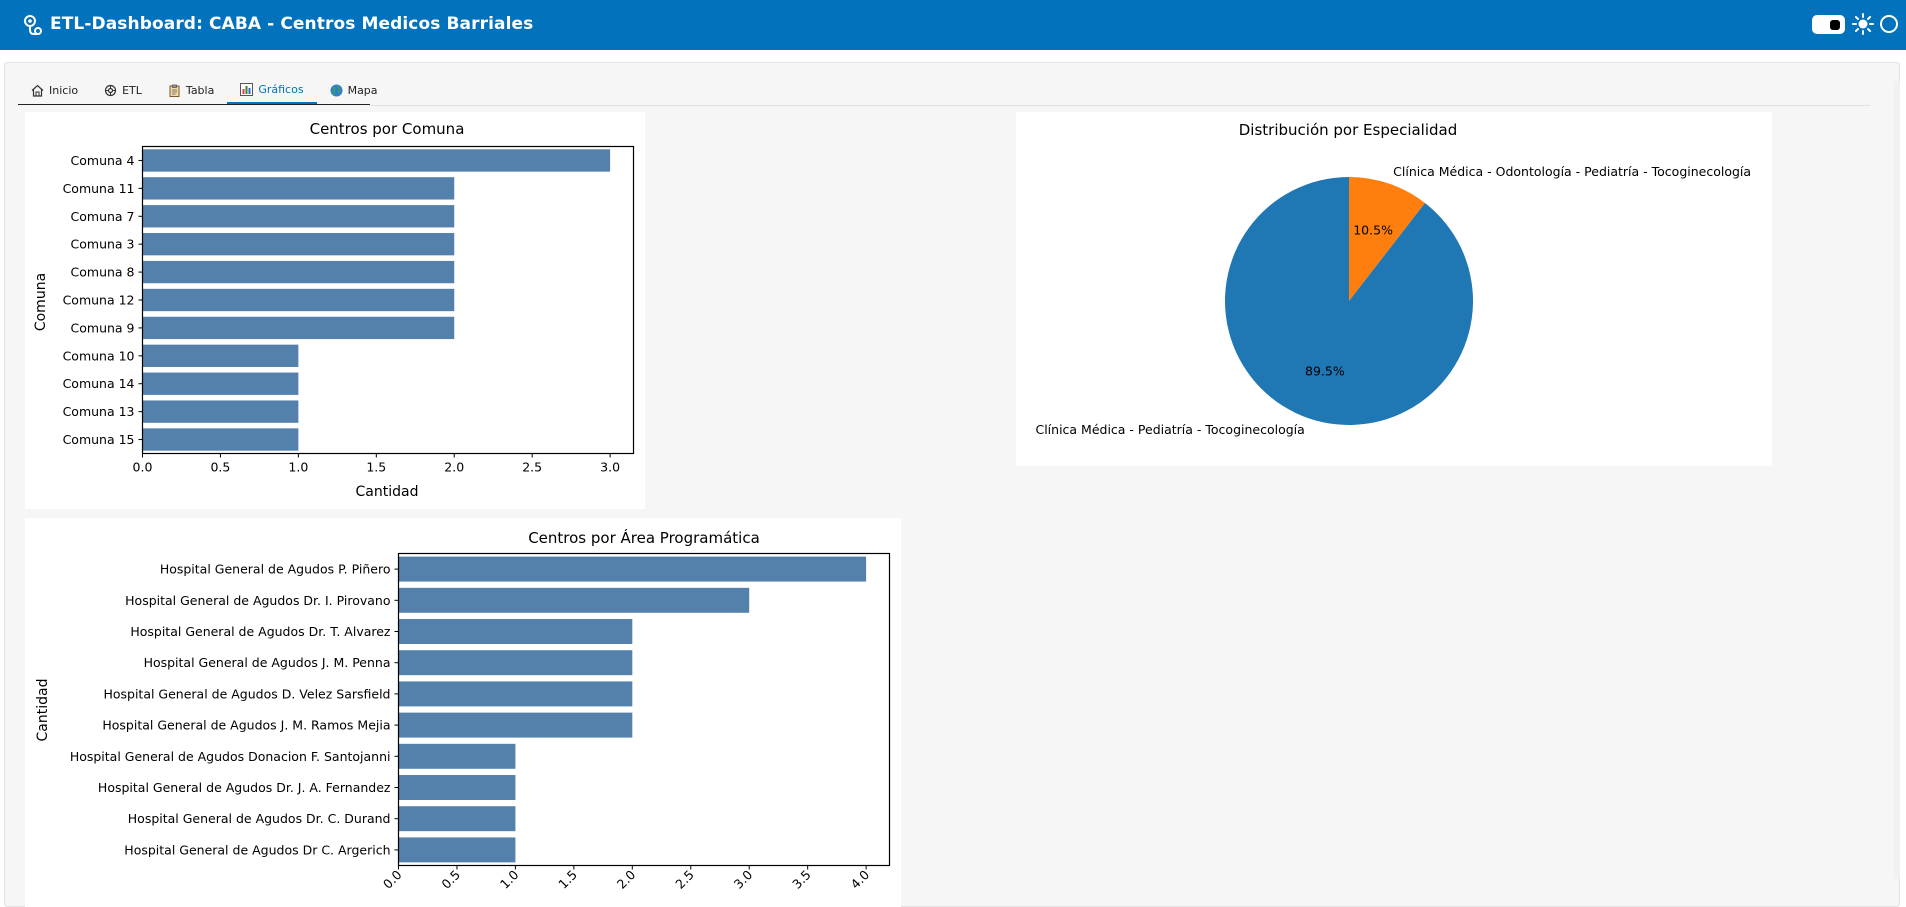  I want to click on y-axis-label: Comuna, so click(41, 302).